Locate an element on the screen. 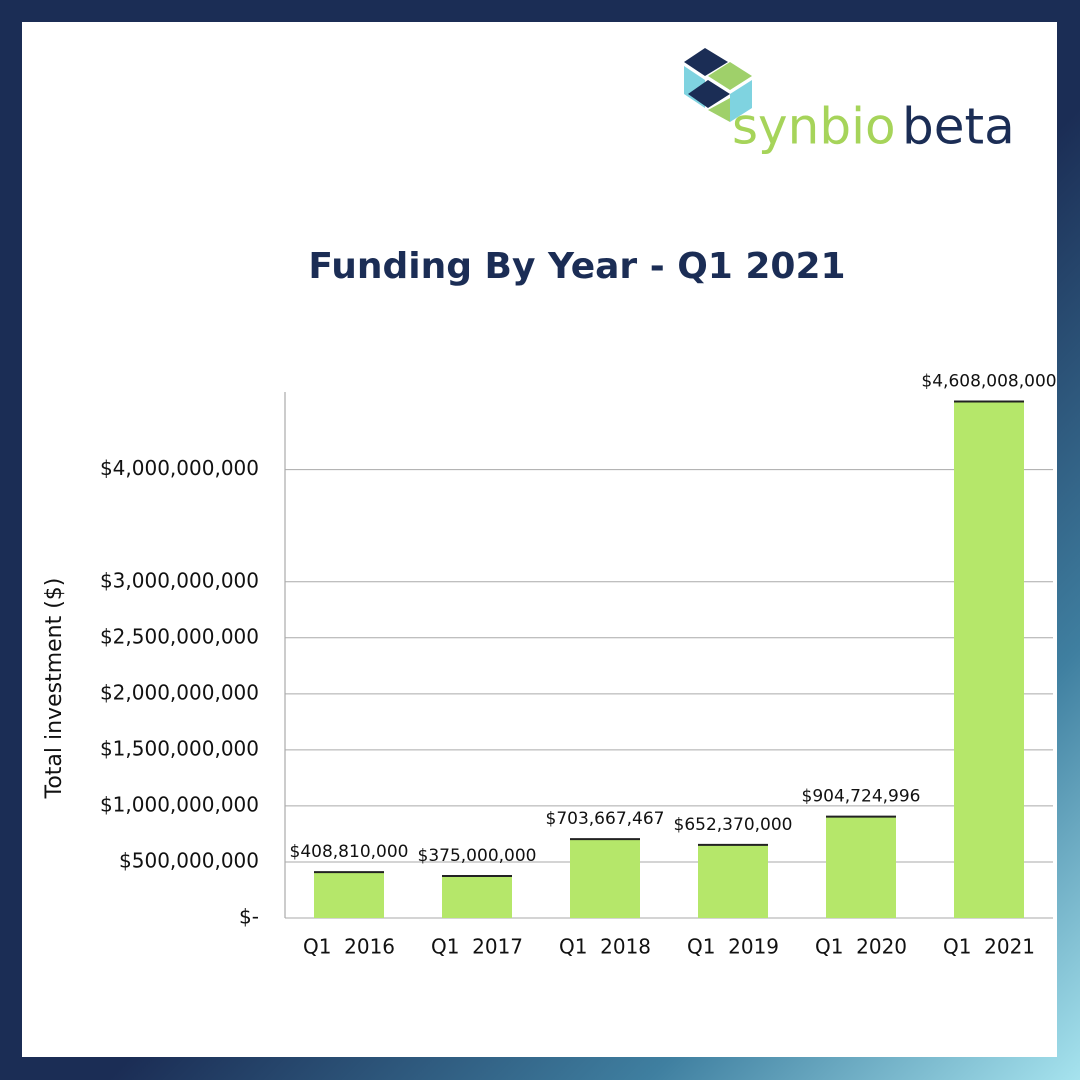 Image resolution: width=1080 pixels, height=1080 pixels. chart-title: Funding By Year - Q1 2021 is located at coordinates (576, 266).